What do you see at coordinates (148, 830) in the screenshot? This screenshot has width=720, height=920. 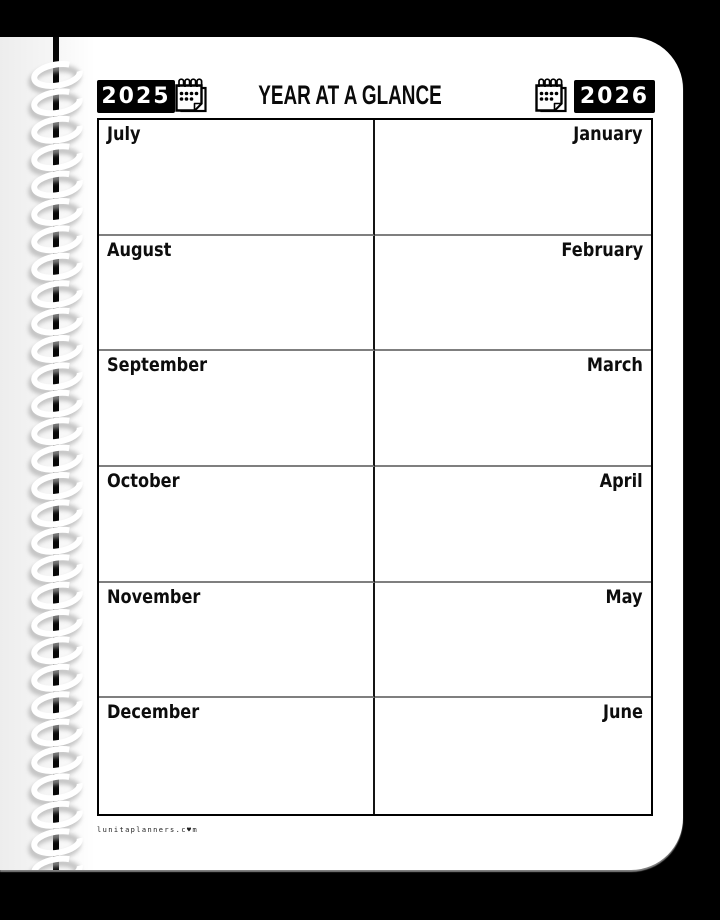 I see `footer-url: lunitaplanners.c♥m` at bounding box center [148, 830].